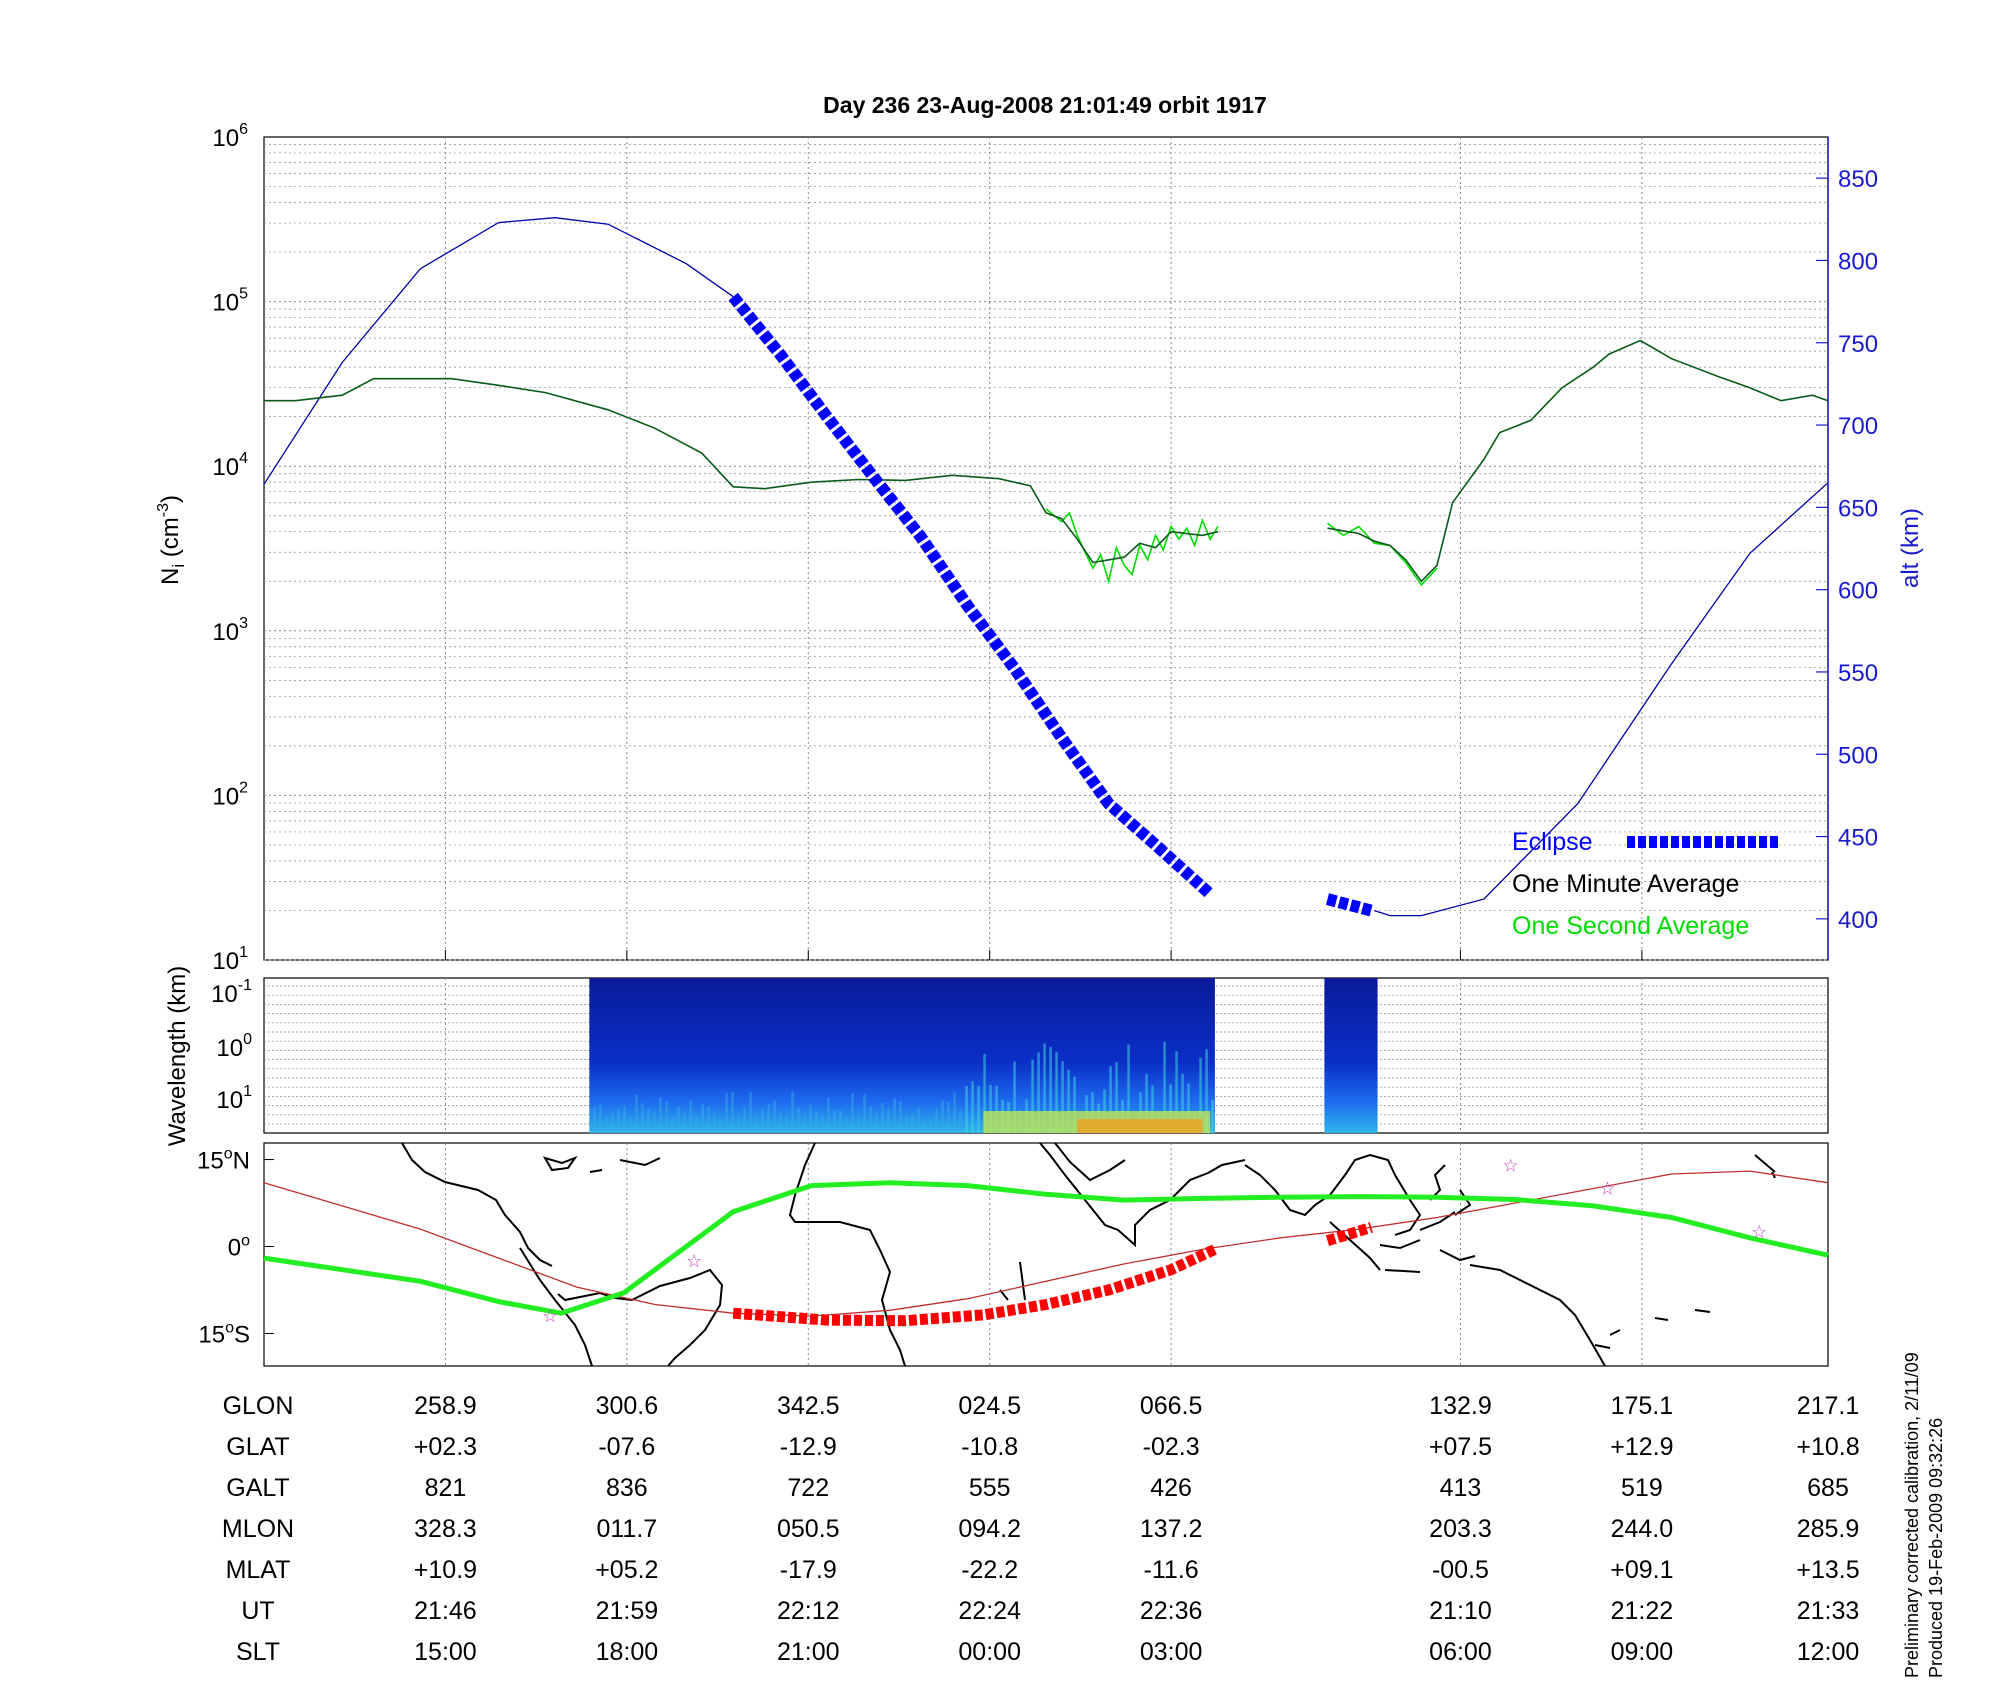 Image resolution: width=2000 pixels, height=1700 pixels. I want to click on table-row-label: SLT, so click(258, 1652).